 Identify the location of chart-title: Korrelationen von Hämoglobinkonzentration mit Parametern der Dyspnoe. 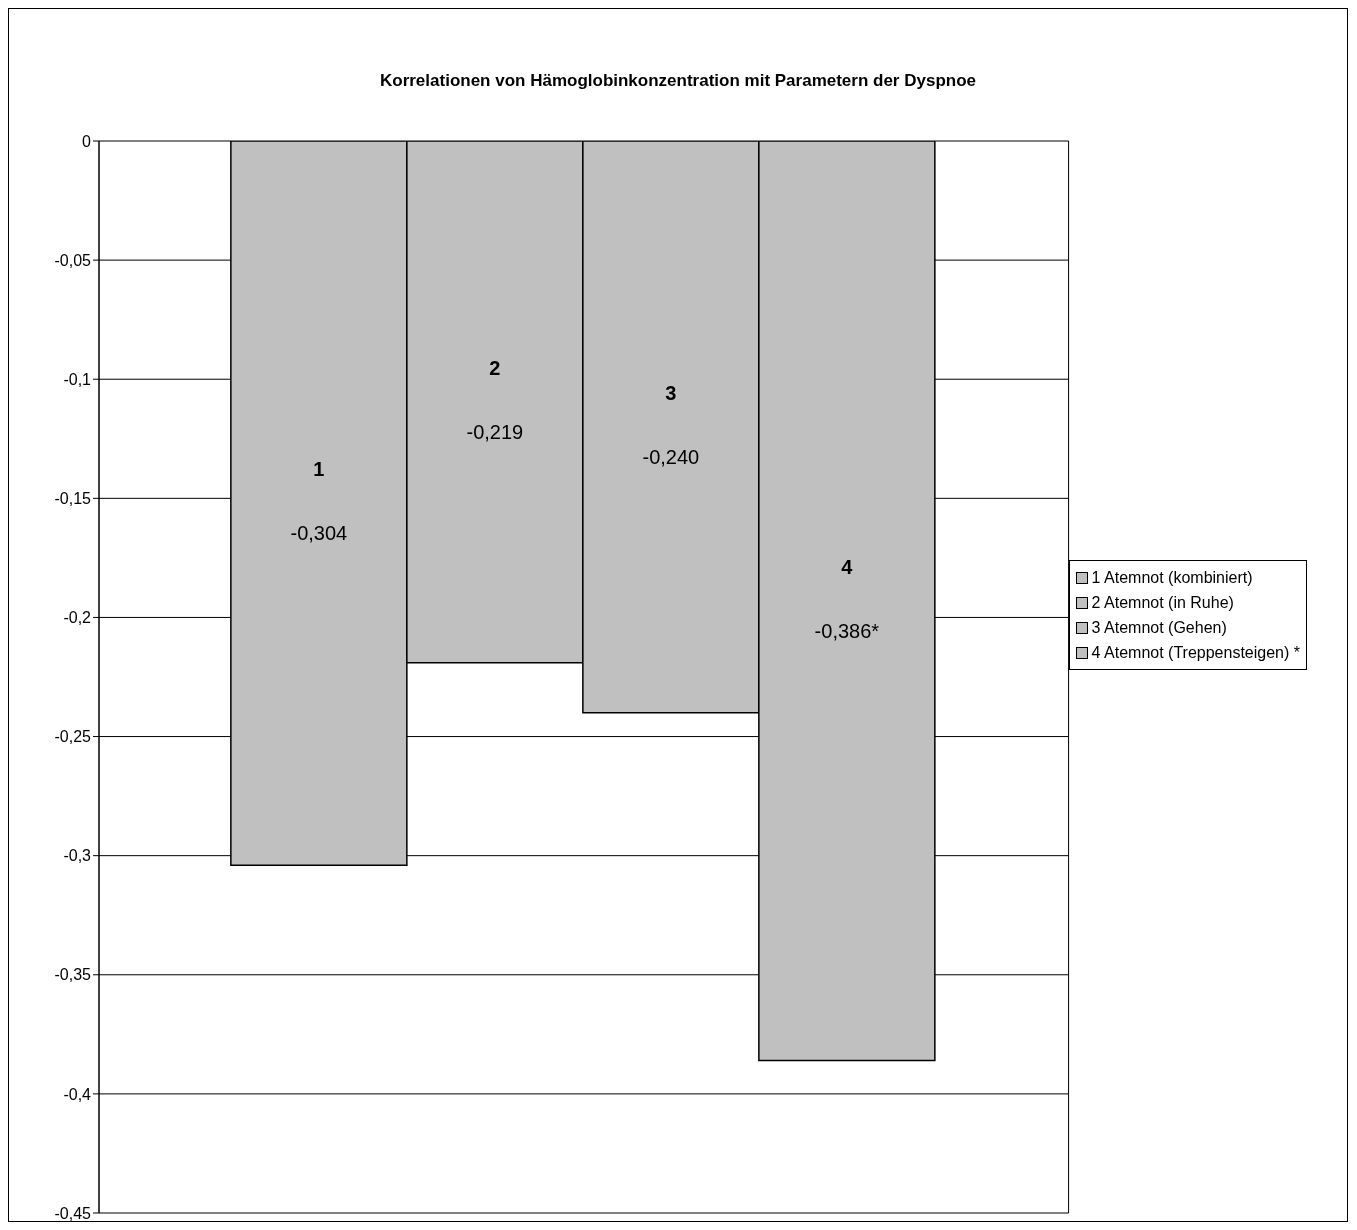
(677, 81).